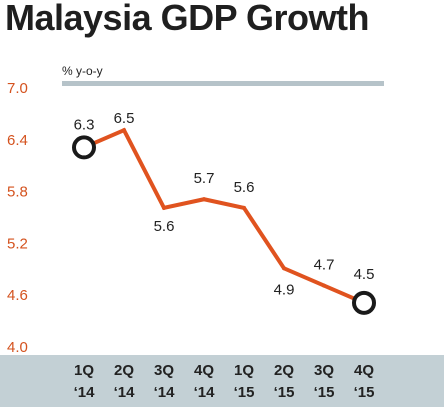  I want to click on data-label: 4.9, so click(284, 289).